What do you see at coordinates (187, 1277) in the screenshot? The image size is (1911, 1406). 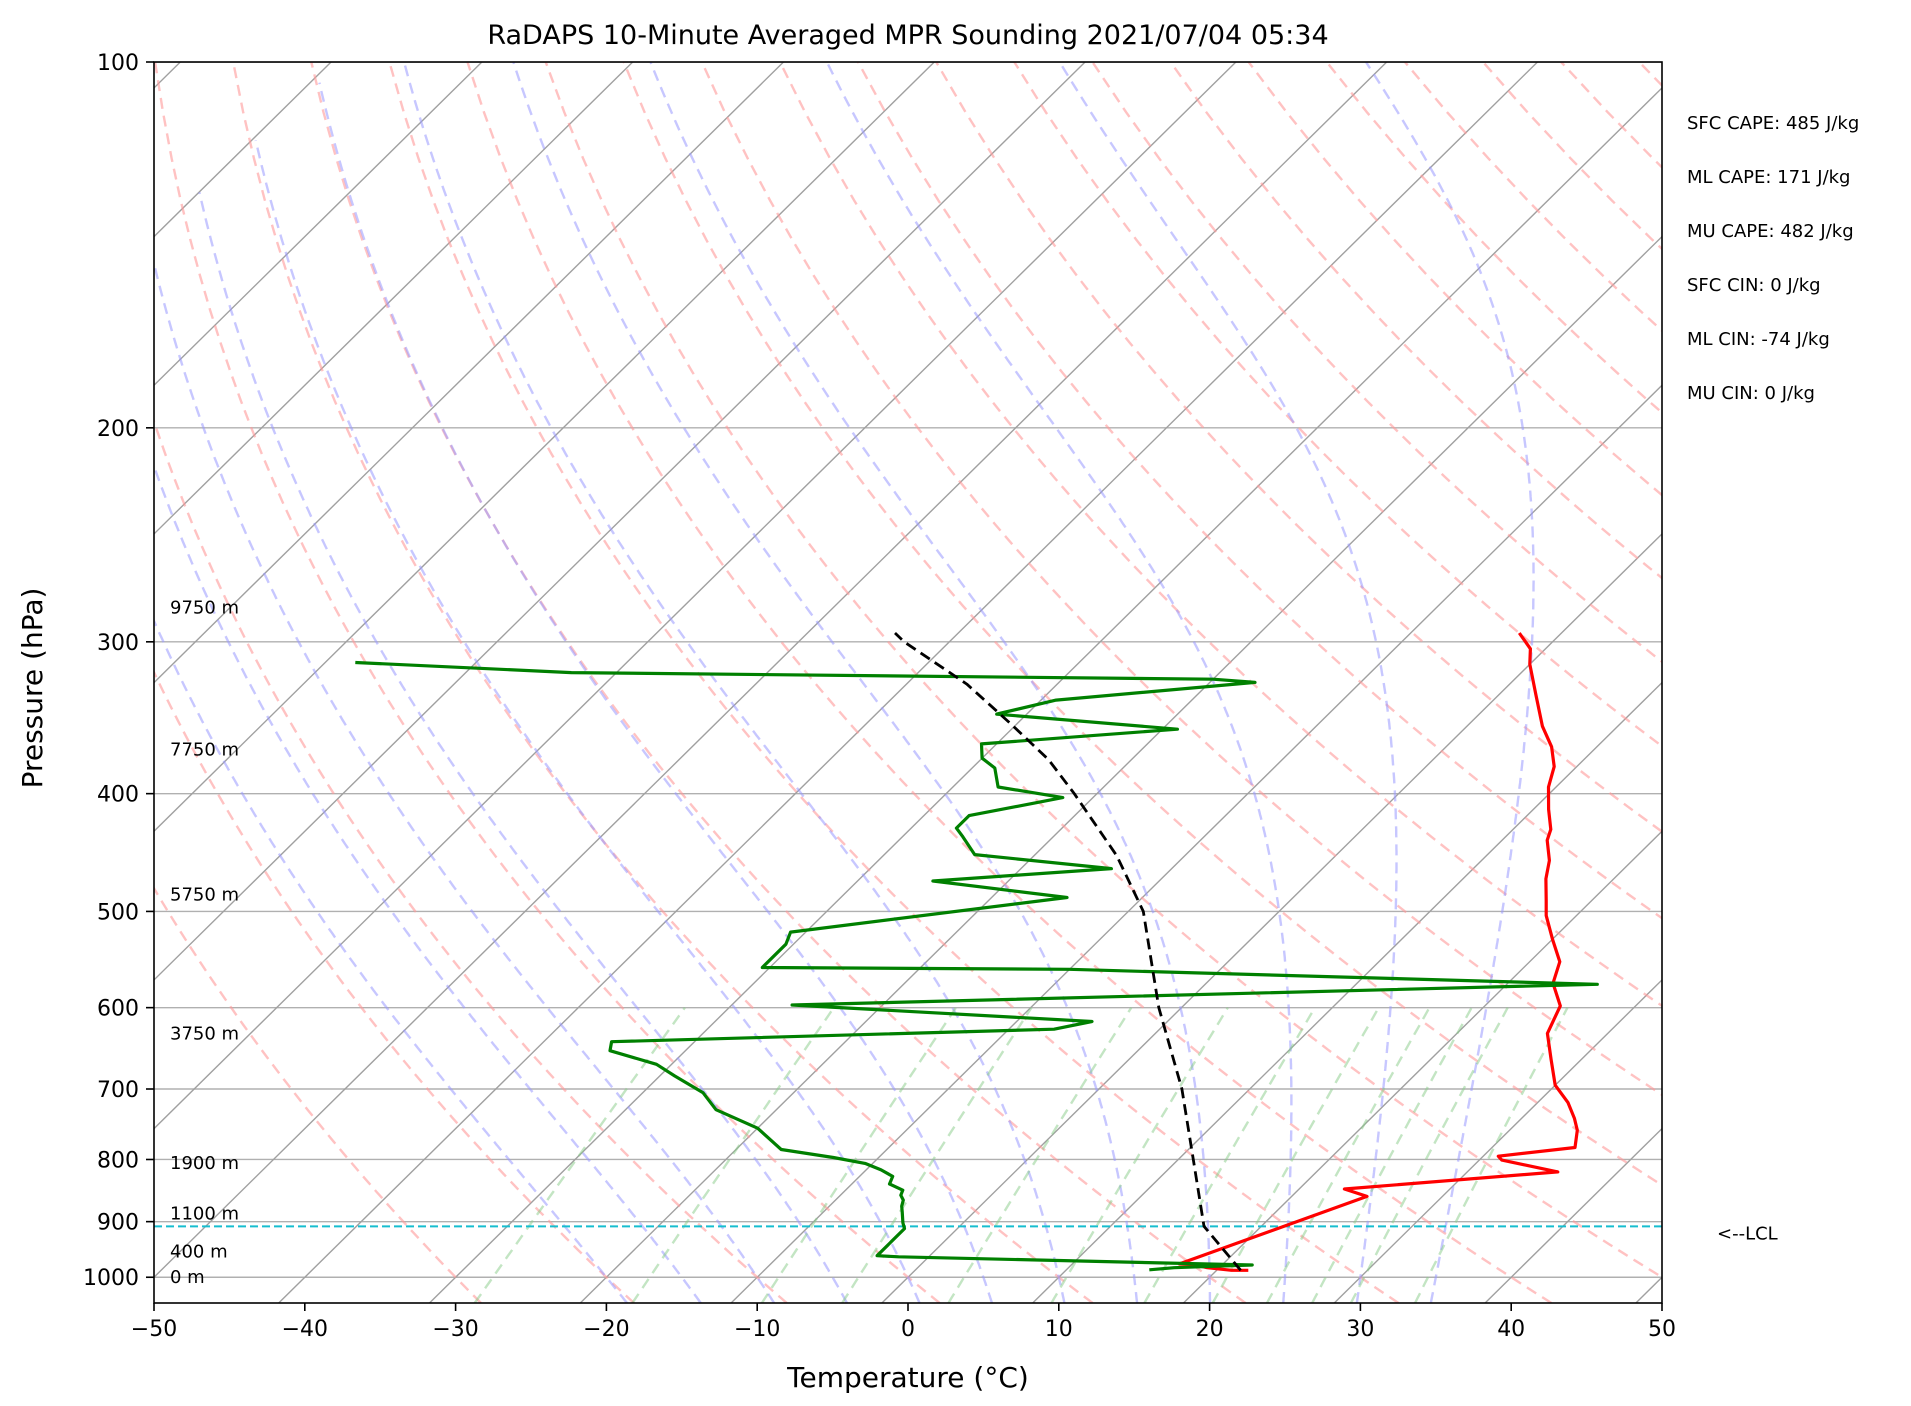 I see `height-label: 0 m` at bounding box center [187, 1277].